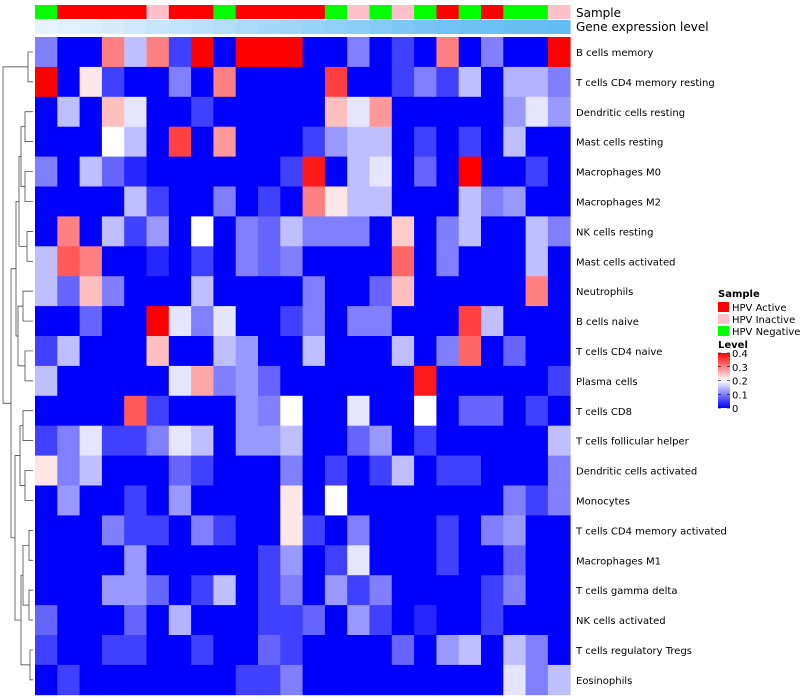 The width and height of the screenshot is (800, 700). What do you see at coordinates (642, 27) in the screenshot?
I see `gene-annotation-title: Gene expression level` at bounding box center [642, 27].